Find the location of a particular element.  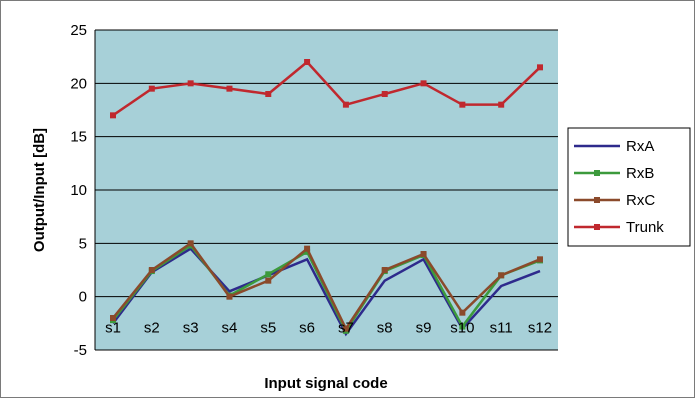

y-tick-label: 10 is located at coordinates (78, 190).